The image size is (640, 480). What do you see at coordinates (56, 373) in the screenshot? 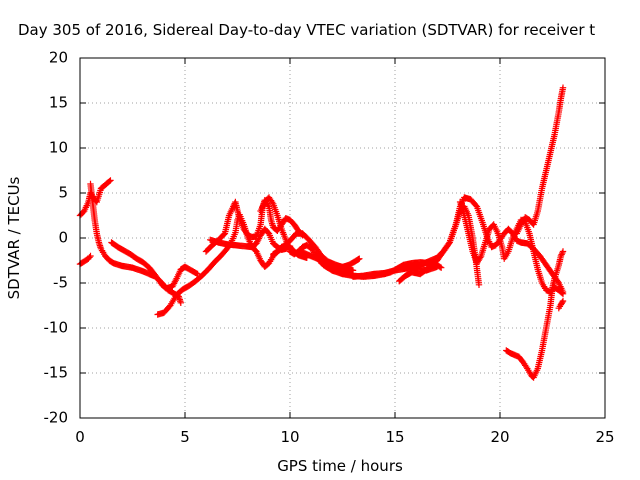
I see `y-tick-label: -15` at bounding box center [56, 373].